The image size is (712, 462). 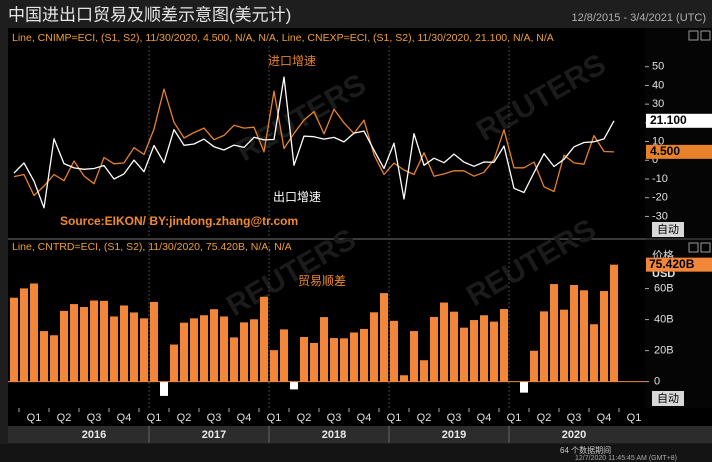 What do you see at coordinates (660, 179) in the screenshot?
I see `y-tick-label: -10` at bounding box center [660, 179].